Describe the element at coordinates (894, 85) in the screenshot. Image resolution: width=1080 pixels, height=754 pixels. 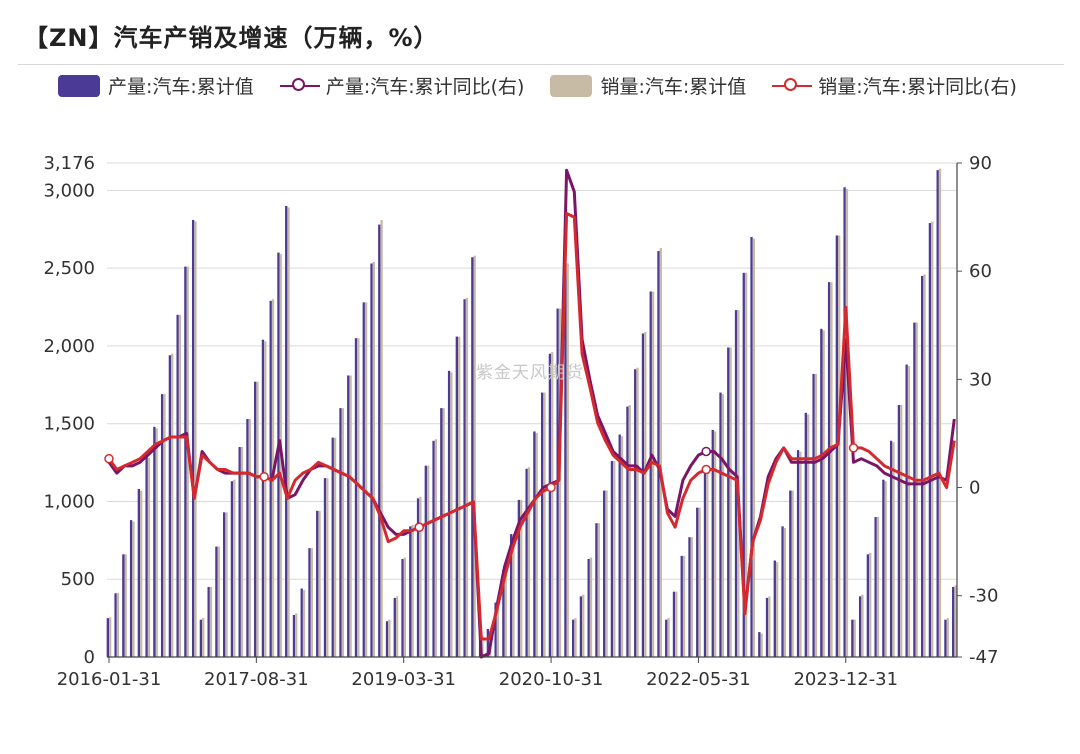
I see `legend-item-sales-yoy: 销量:汽车:累计同比(右)` at that location.